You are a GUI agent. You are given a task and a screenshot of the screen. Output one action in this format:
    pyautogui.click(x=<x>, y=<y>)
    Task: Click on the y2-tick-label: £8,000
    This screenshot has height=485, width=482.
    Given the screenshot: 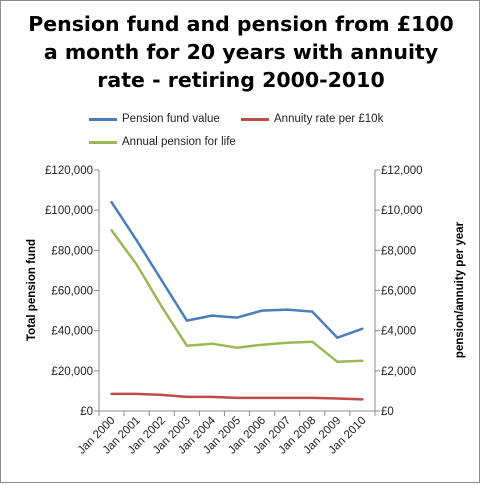 What is the action you would take?
    pyautogui.click(x=398, y=251)
    